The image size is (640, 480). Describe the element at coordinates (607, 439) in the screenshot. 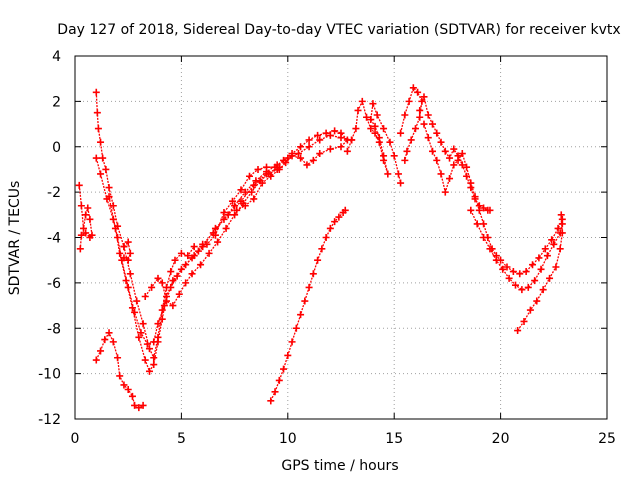

I see `x-tick-label: 25` at that location.